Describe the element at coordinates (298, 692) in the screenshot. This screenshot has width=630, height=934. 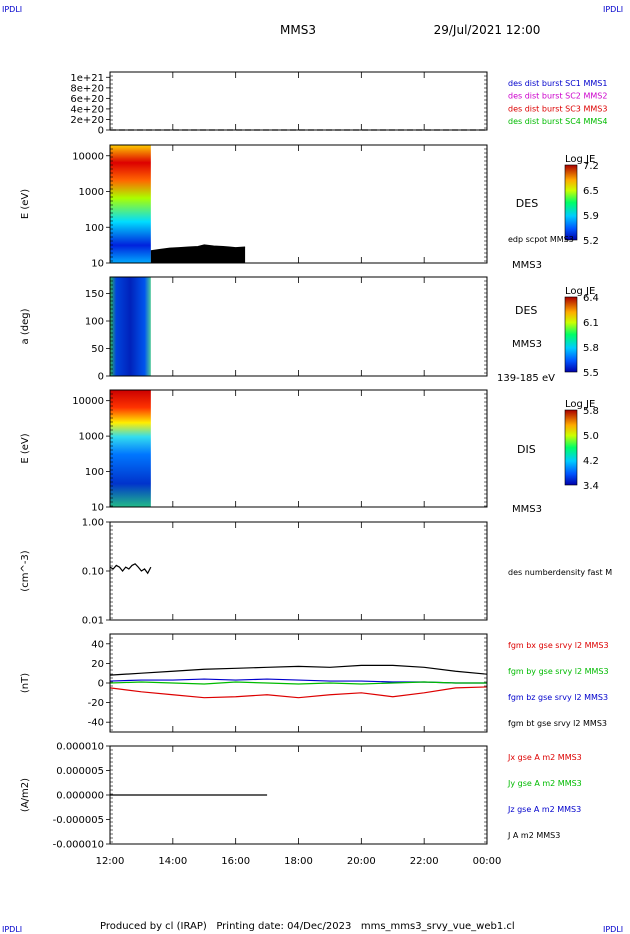
I see `panel-6-series-4-line` at that location.